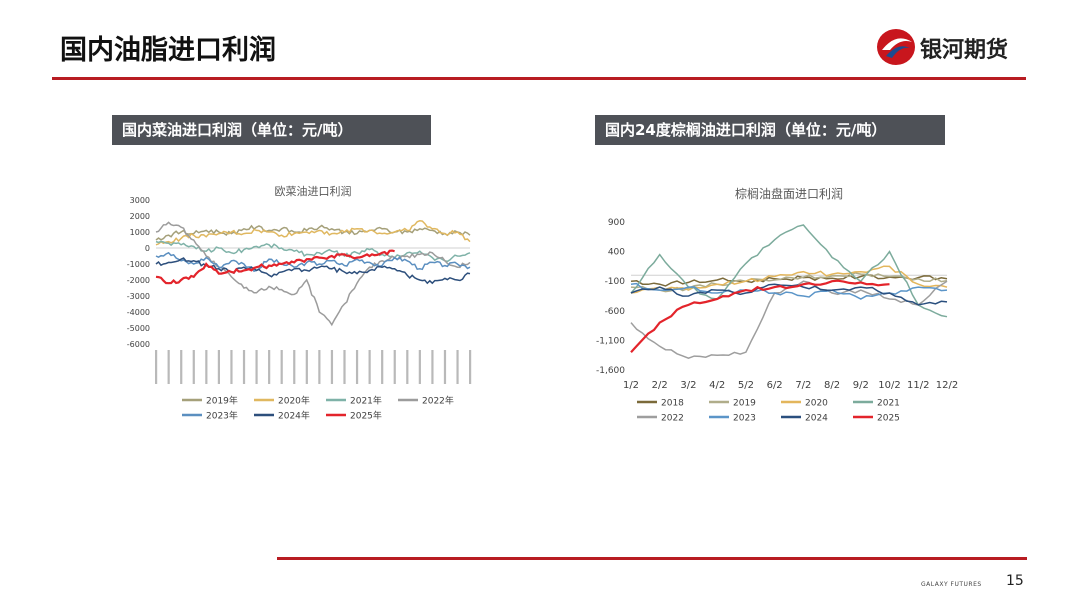 This screenshot has width=1080, height=608. I want to click on legend-label: 2022年, so click(438, 401).